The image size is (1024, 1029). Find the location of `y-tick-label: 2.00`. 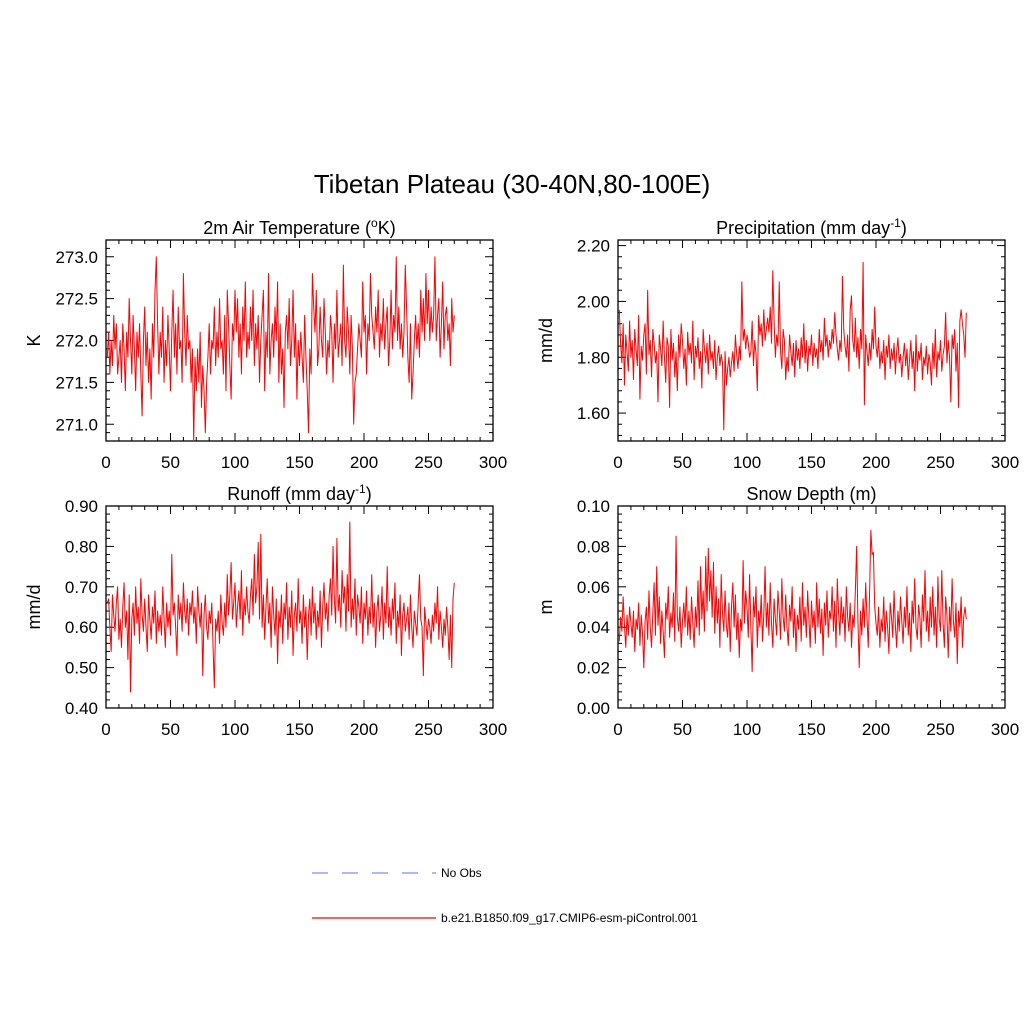

y-tick-label: 2.00 is located at coordinates (593, 301).